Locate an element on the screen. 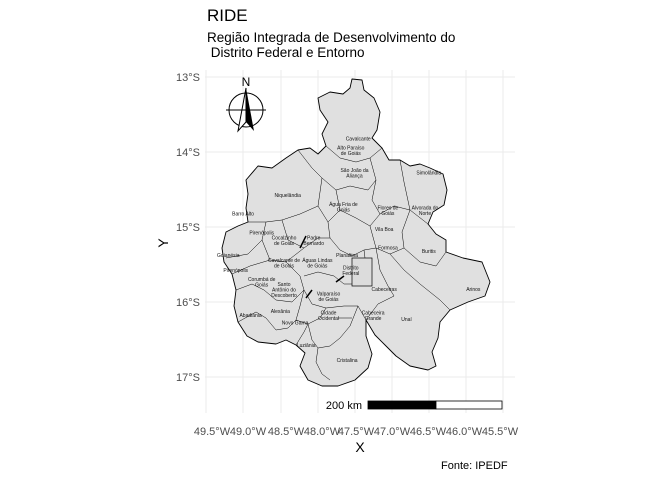 Image resolution: width=672 pixels, height=480 pixels. x-tick: 46.5°W is located at coordinates (428, 432).